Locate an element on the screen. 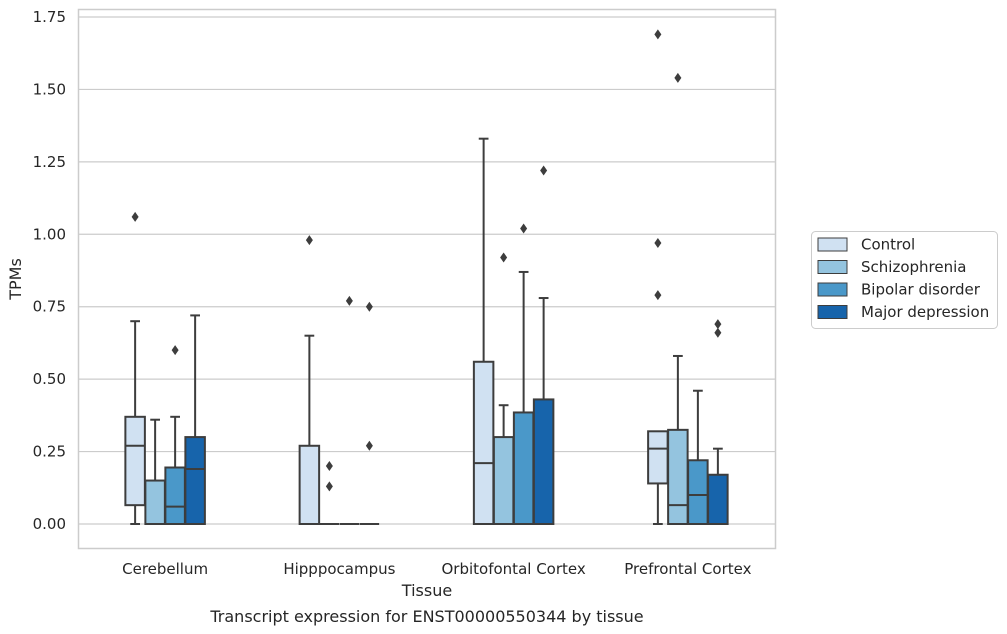  x-axis-label: Tissue is located at coordinates (426, 590).